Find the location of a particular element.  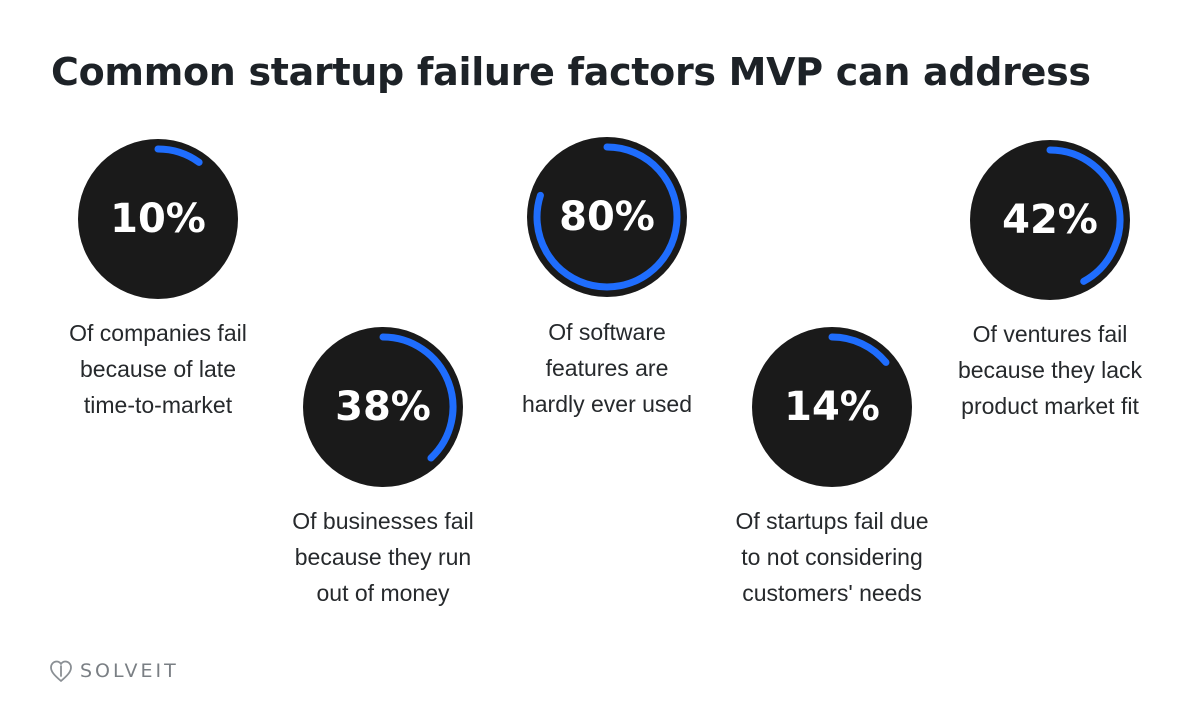

caption-line: out of money is located at coordinates (383, 593).